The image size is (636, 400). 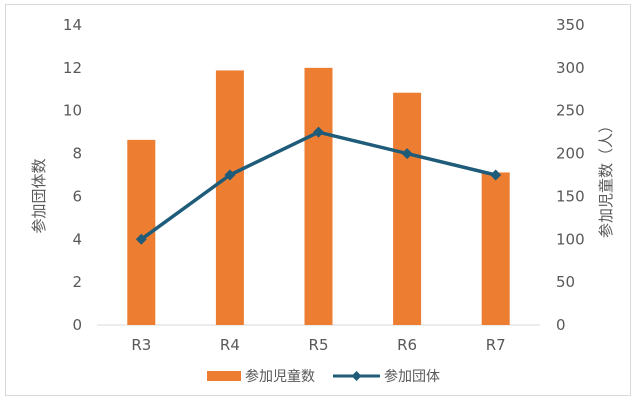 I want to click on left-tick-label: 8, so click(x=77, y=154).